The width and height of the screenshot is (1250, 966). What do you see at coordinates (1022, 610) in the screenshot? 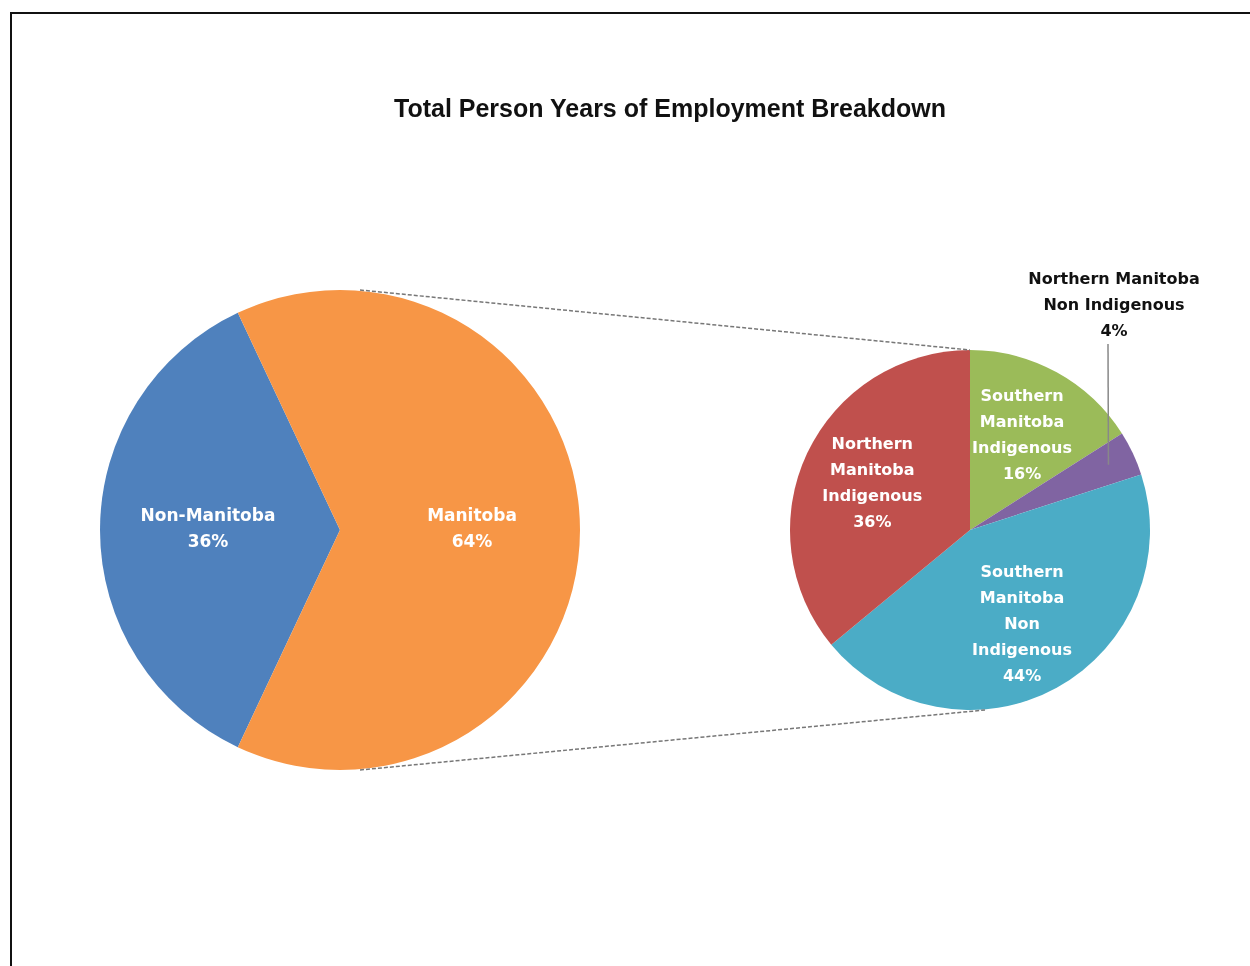
I see `slice-label: Southern Manitoba Non Indigenous` at bounding box center [1022, 610].